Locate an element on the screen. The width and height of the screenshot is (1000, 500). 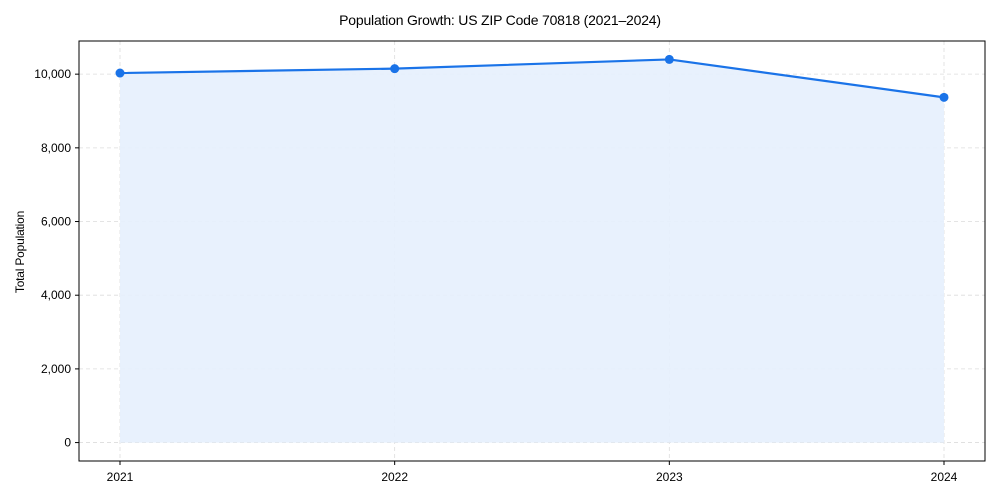
x-tick-label: 2021 is located at coordinates (120, 477).